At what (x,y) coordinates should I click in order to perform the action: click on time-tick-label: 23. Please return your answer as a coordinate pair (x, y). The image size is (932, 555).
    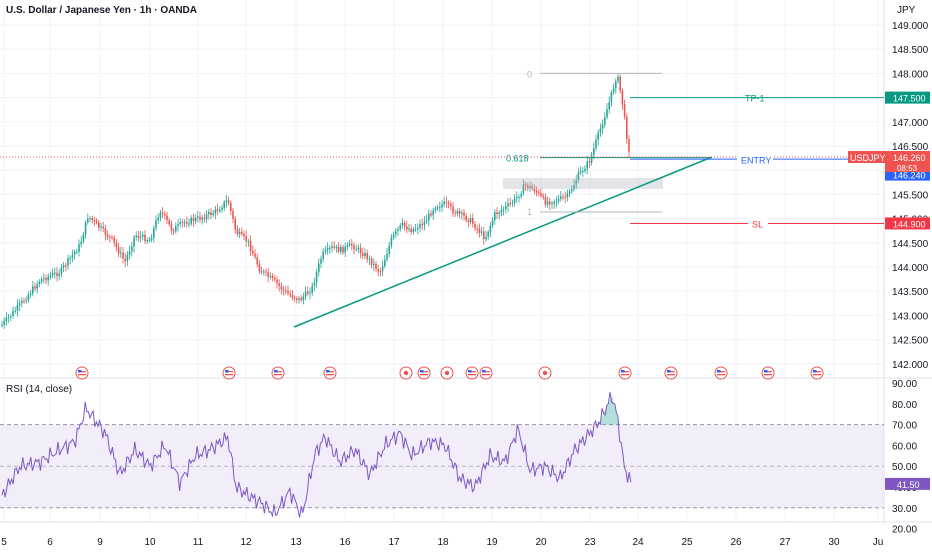
    Looking at the image, I should click on (590, 542).